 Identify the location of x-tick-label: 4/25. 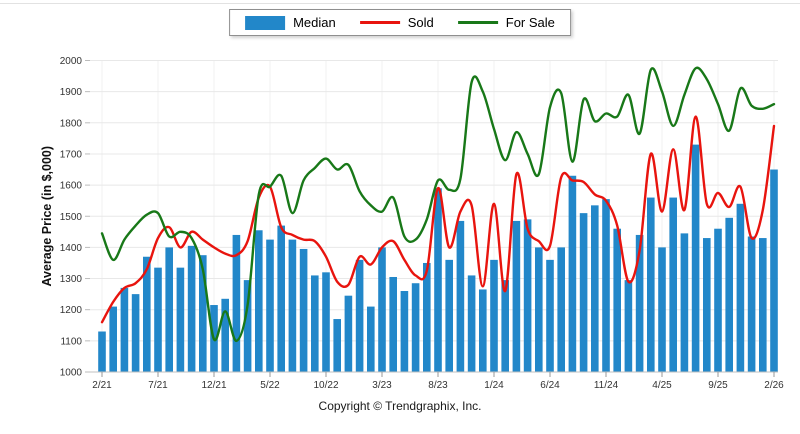
(662, 385).